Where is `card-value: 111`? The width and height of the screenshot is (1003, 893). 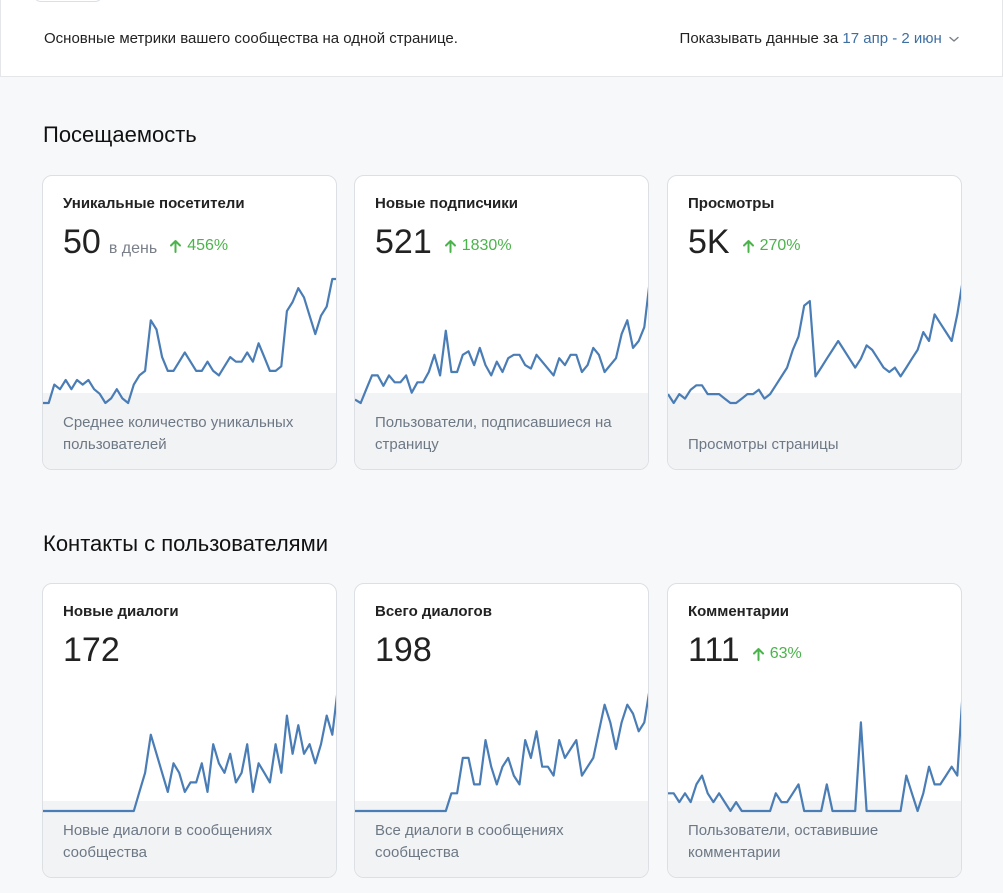
card-value: 111 is located at coordinates (714, 650).